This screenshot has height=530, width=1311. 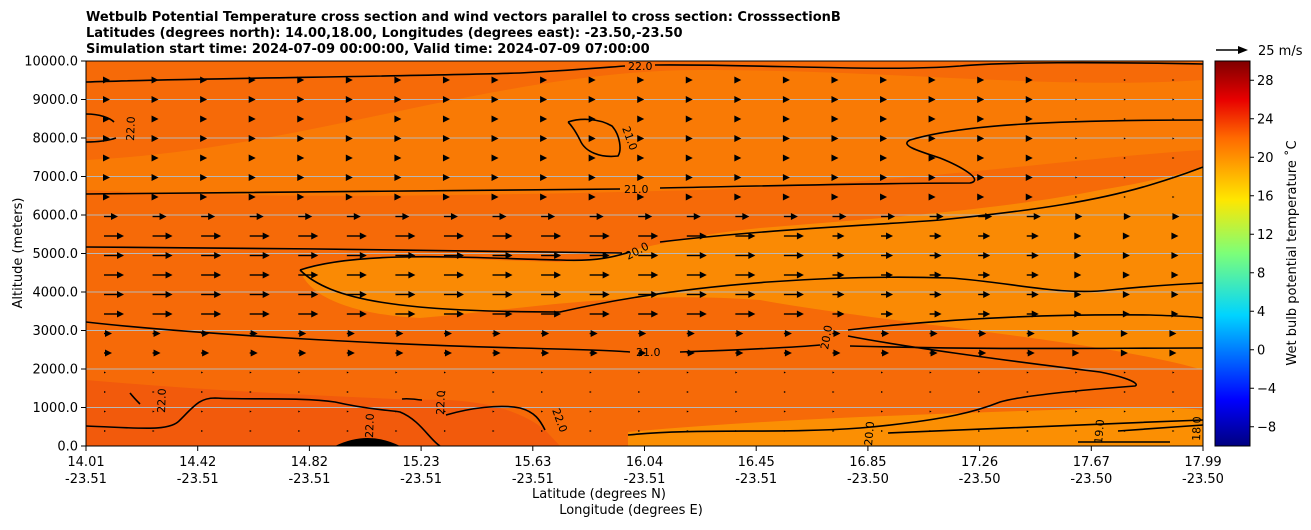 I want to click on contour-line-20-upper, so click(x=931, y=204).